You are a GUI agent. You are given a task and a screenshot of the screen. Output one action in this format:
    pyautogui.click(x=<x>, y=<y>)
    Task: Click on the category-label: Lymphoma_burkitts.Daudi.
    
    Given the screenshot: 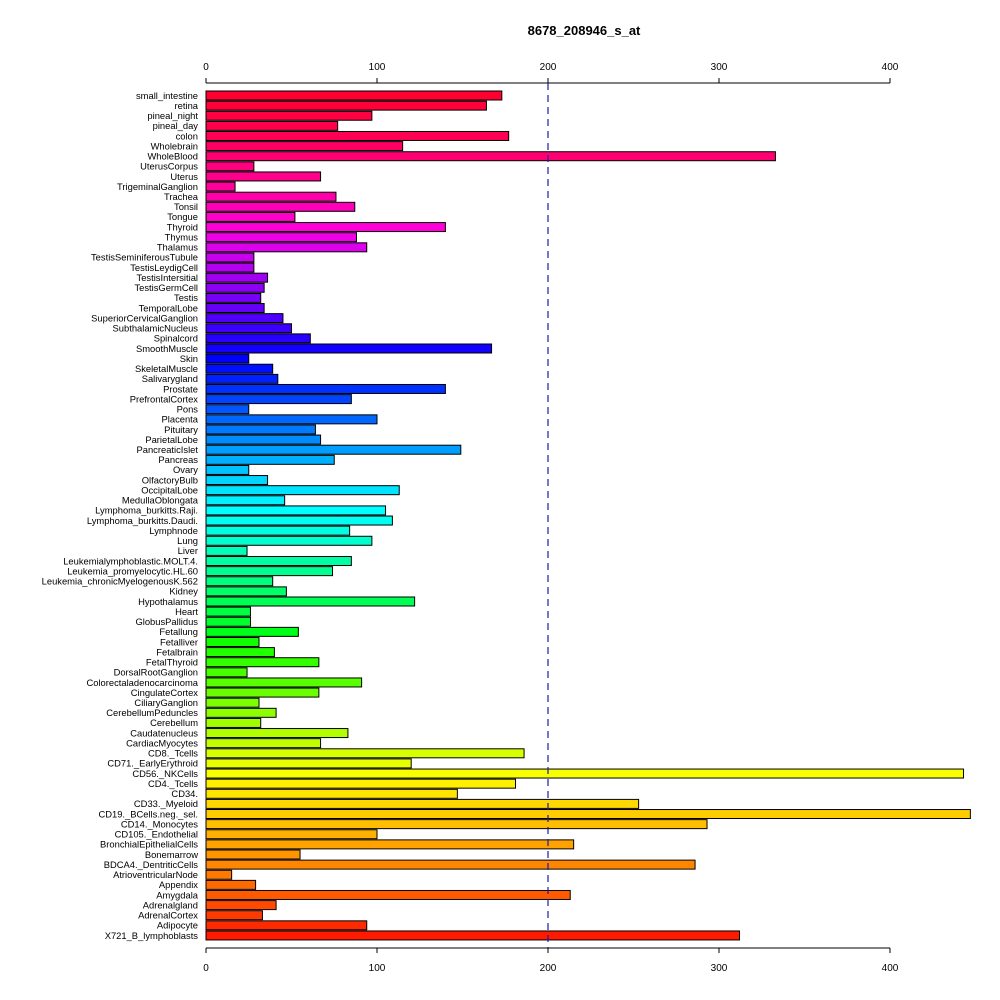 What is the action you would take?
    pyautogui.click(x=142, y=520)
    